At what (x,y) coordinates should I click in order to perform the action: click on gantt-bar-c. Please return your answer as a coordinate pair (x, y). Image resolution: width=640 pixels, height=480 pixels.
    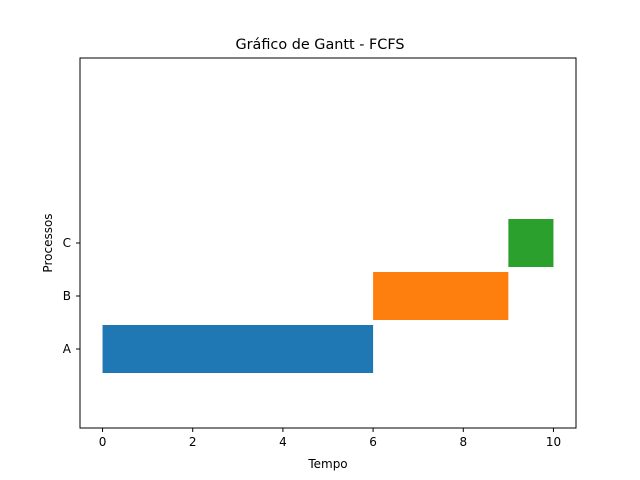
    Looking at the image, I should click on (531, 243).